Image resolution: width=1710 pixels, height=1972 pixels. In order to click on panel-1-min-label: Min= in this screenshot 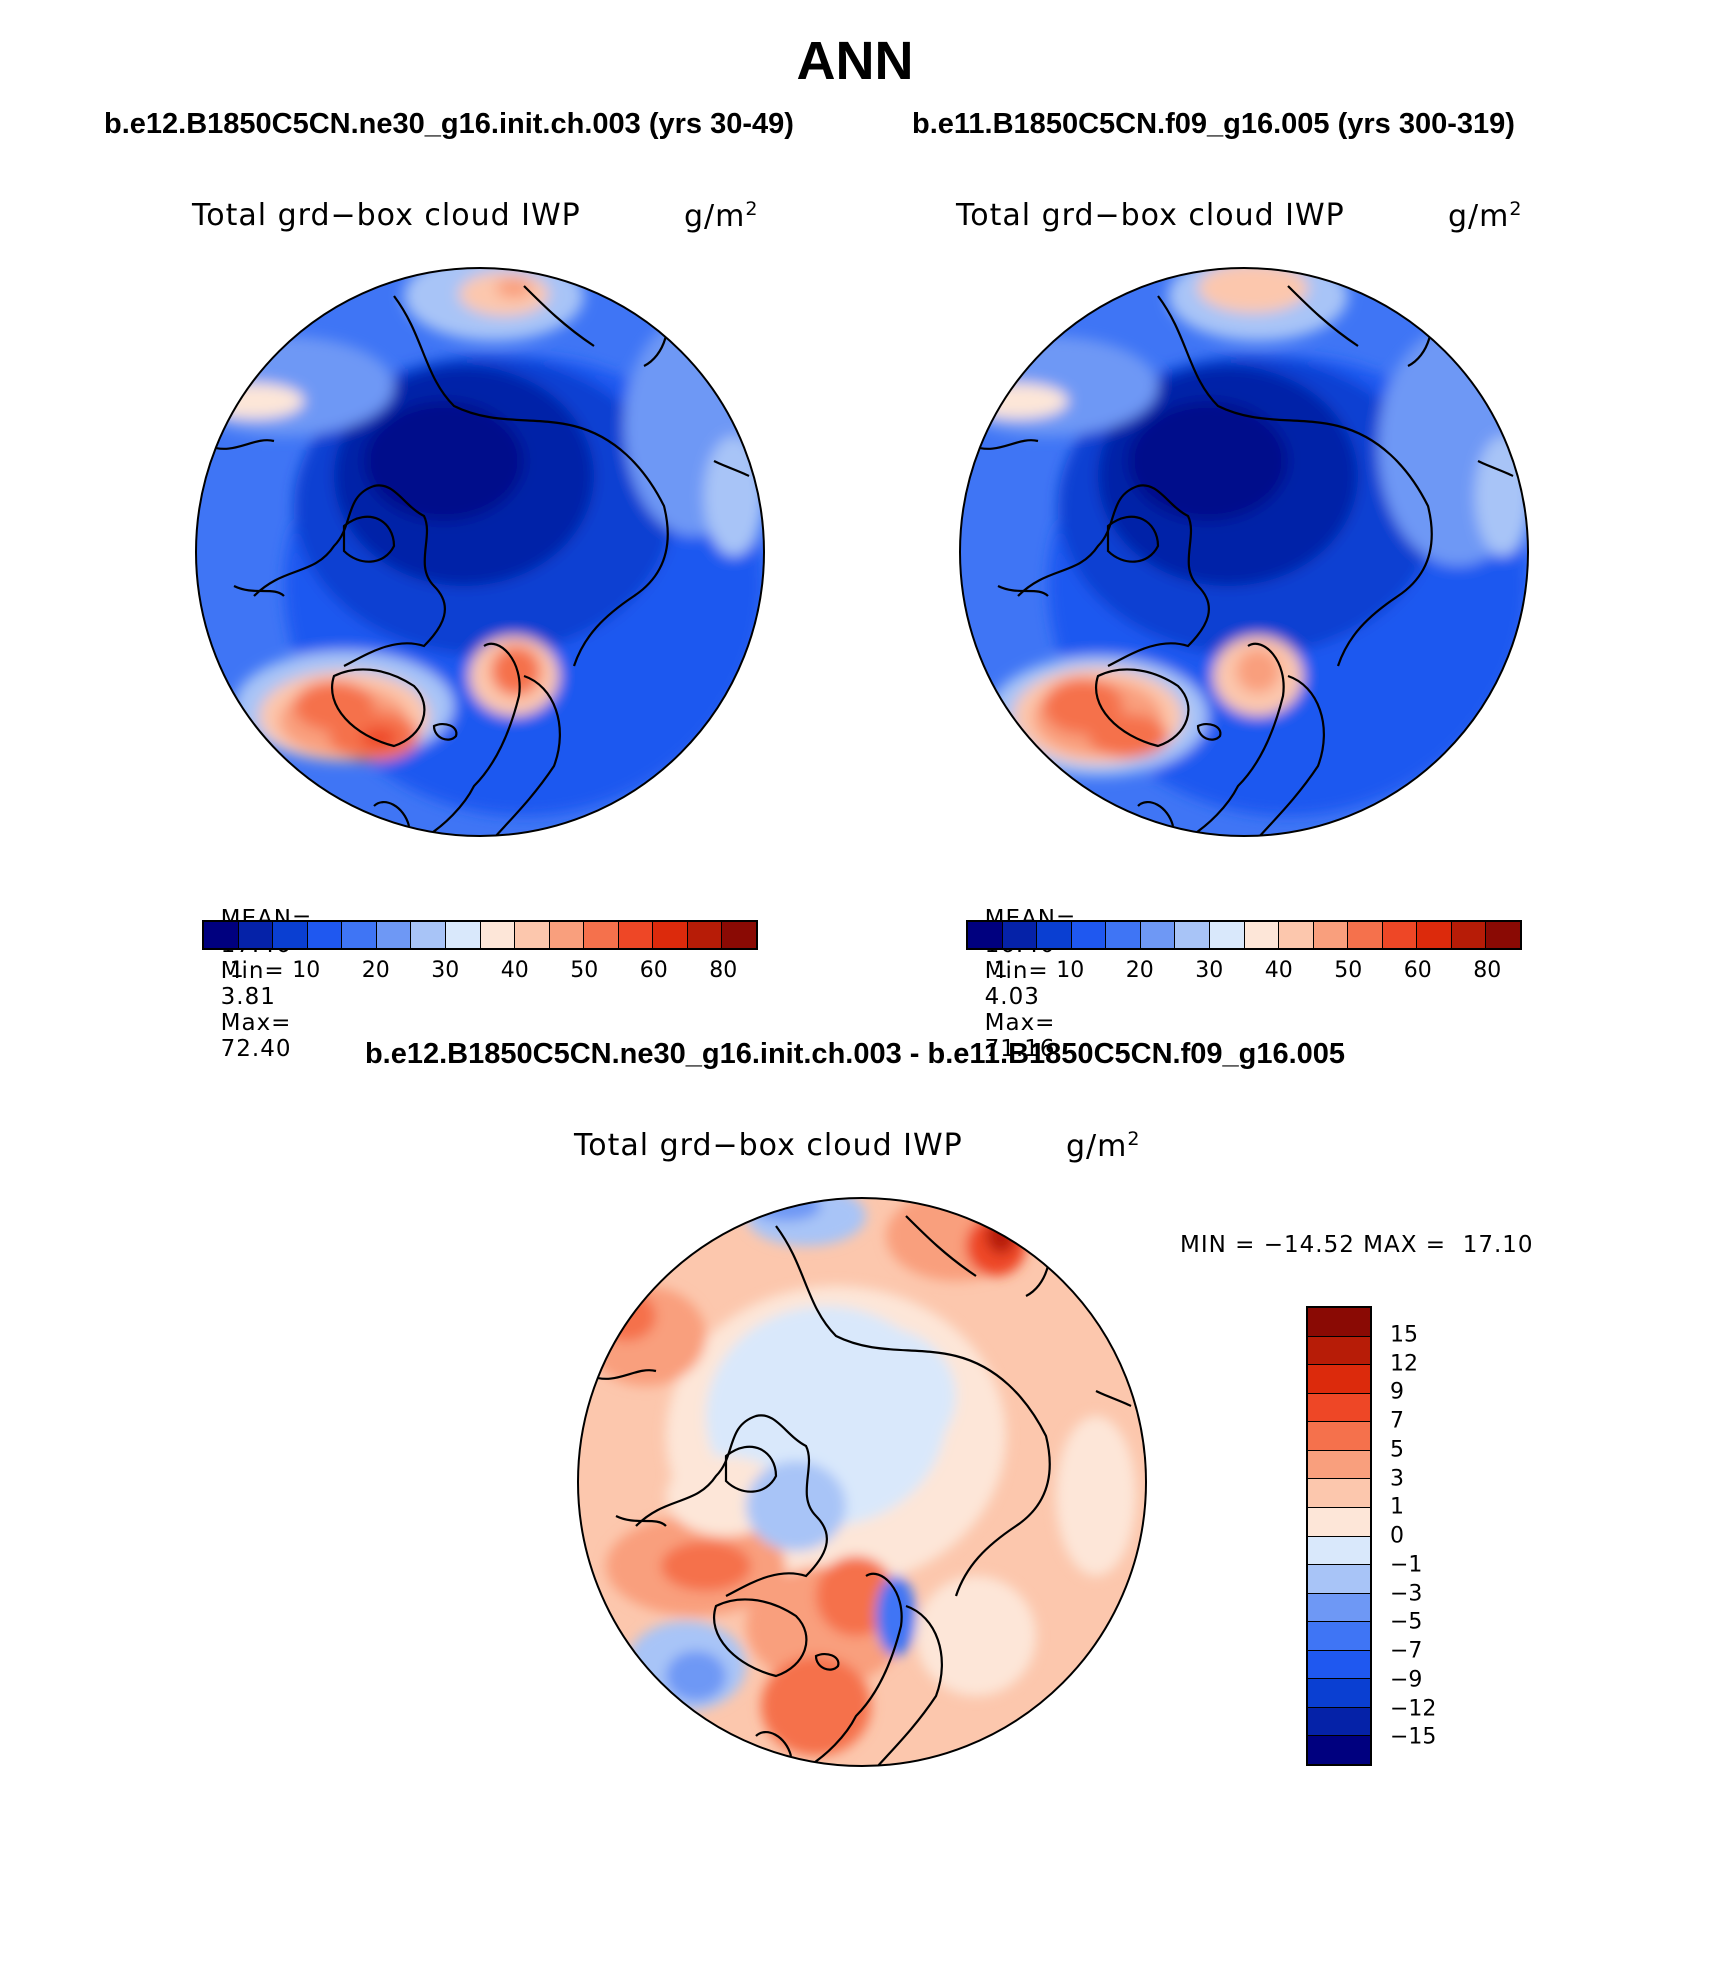, I will do `click(252, 971)`.